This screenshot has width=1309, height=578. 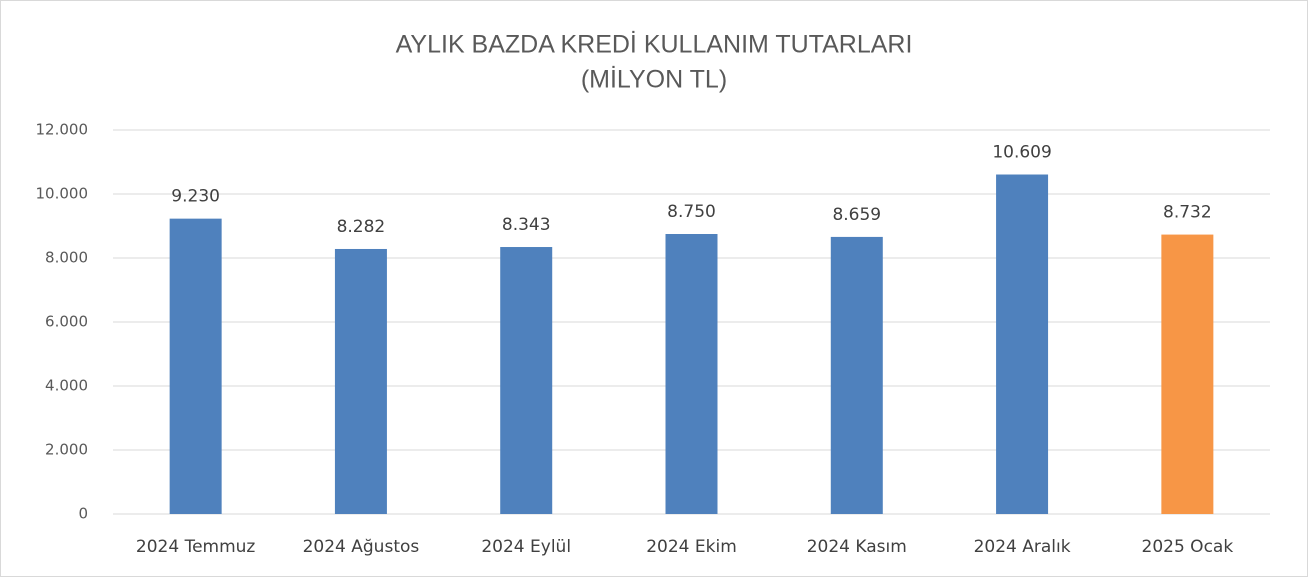 I want to click on x-tick-label: 2024 Ağustos, so click(x=361, y=547).